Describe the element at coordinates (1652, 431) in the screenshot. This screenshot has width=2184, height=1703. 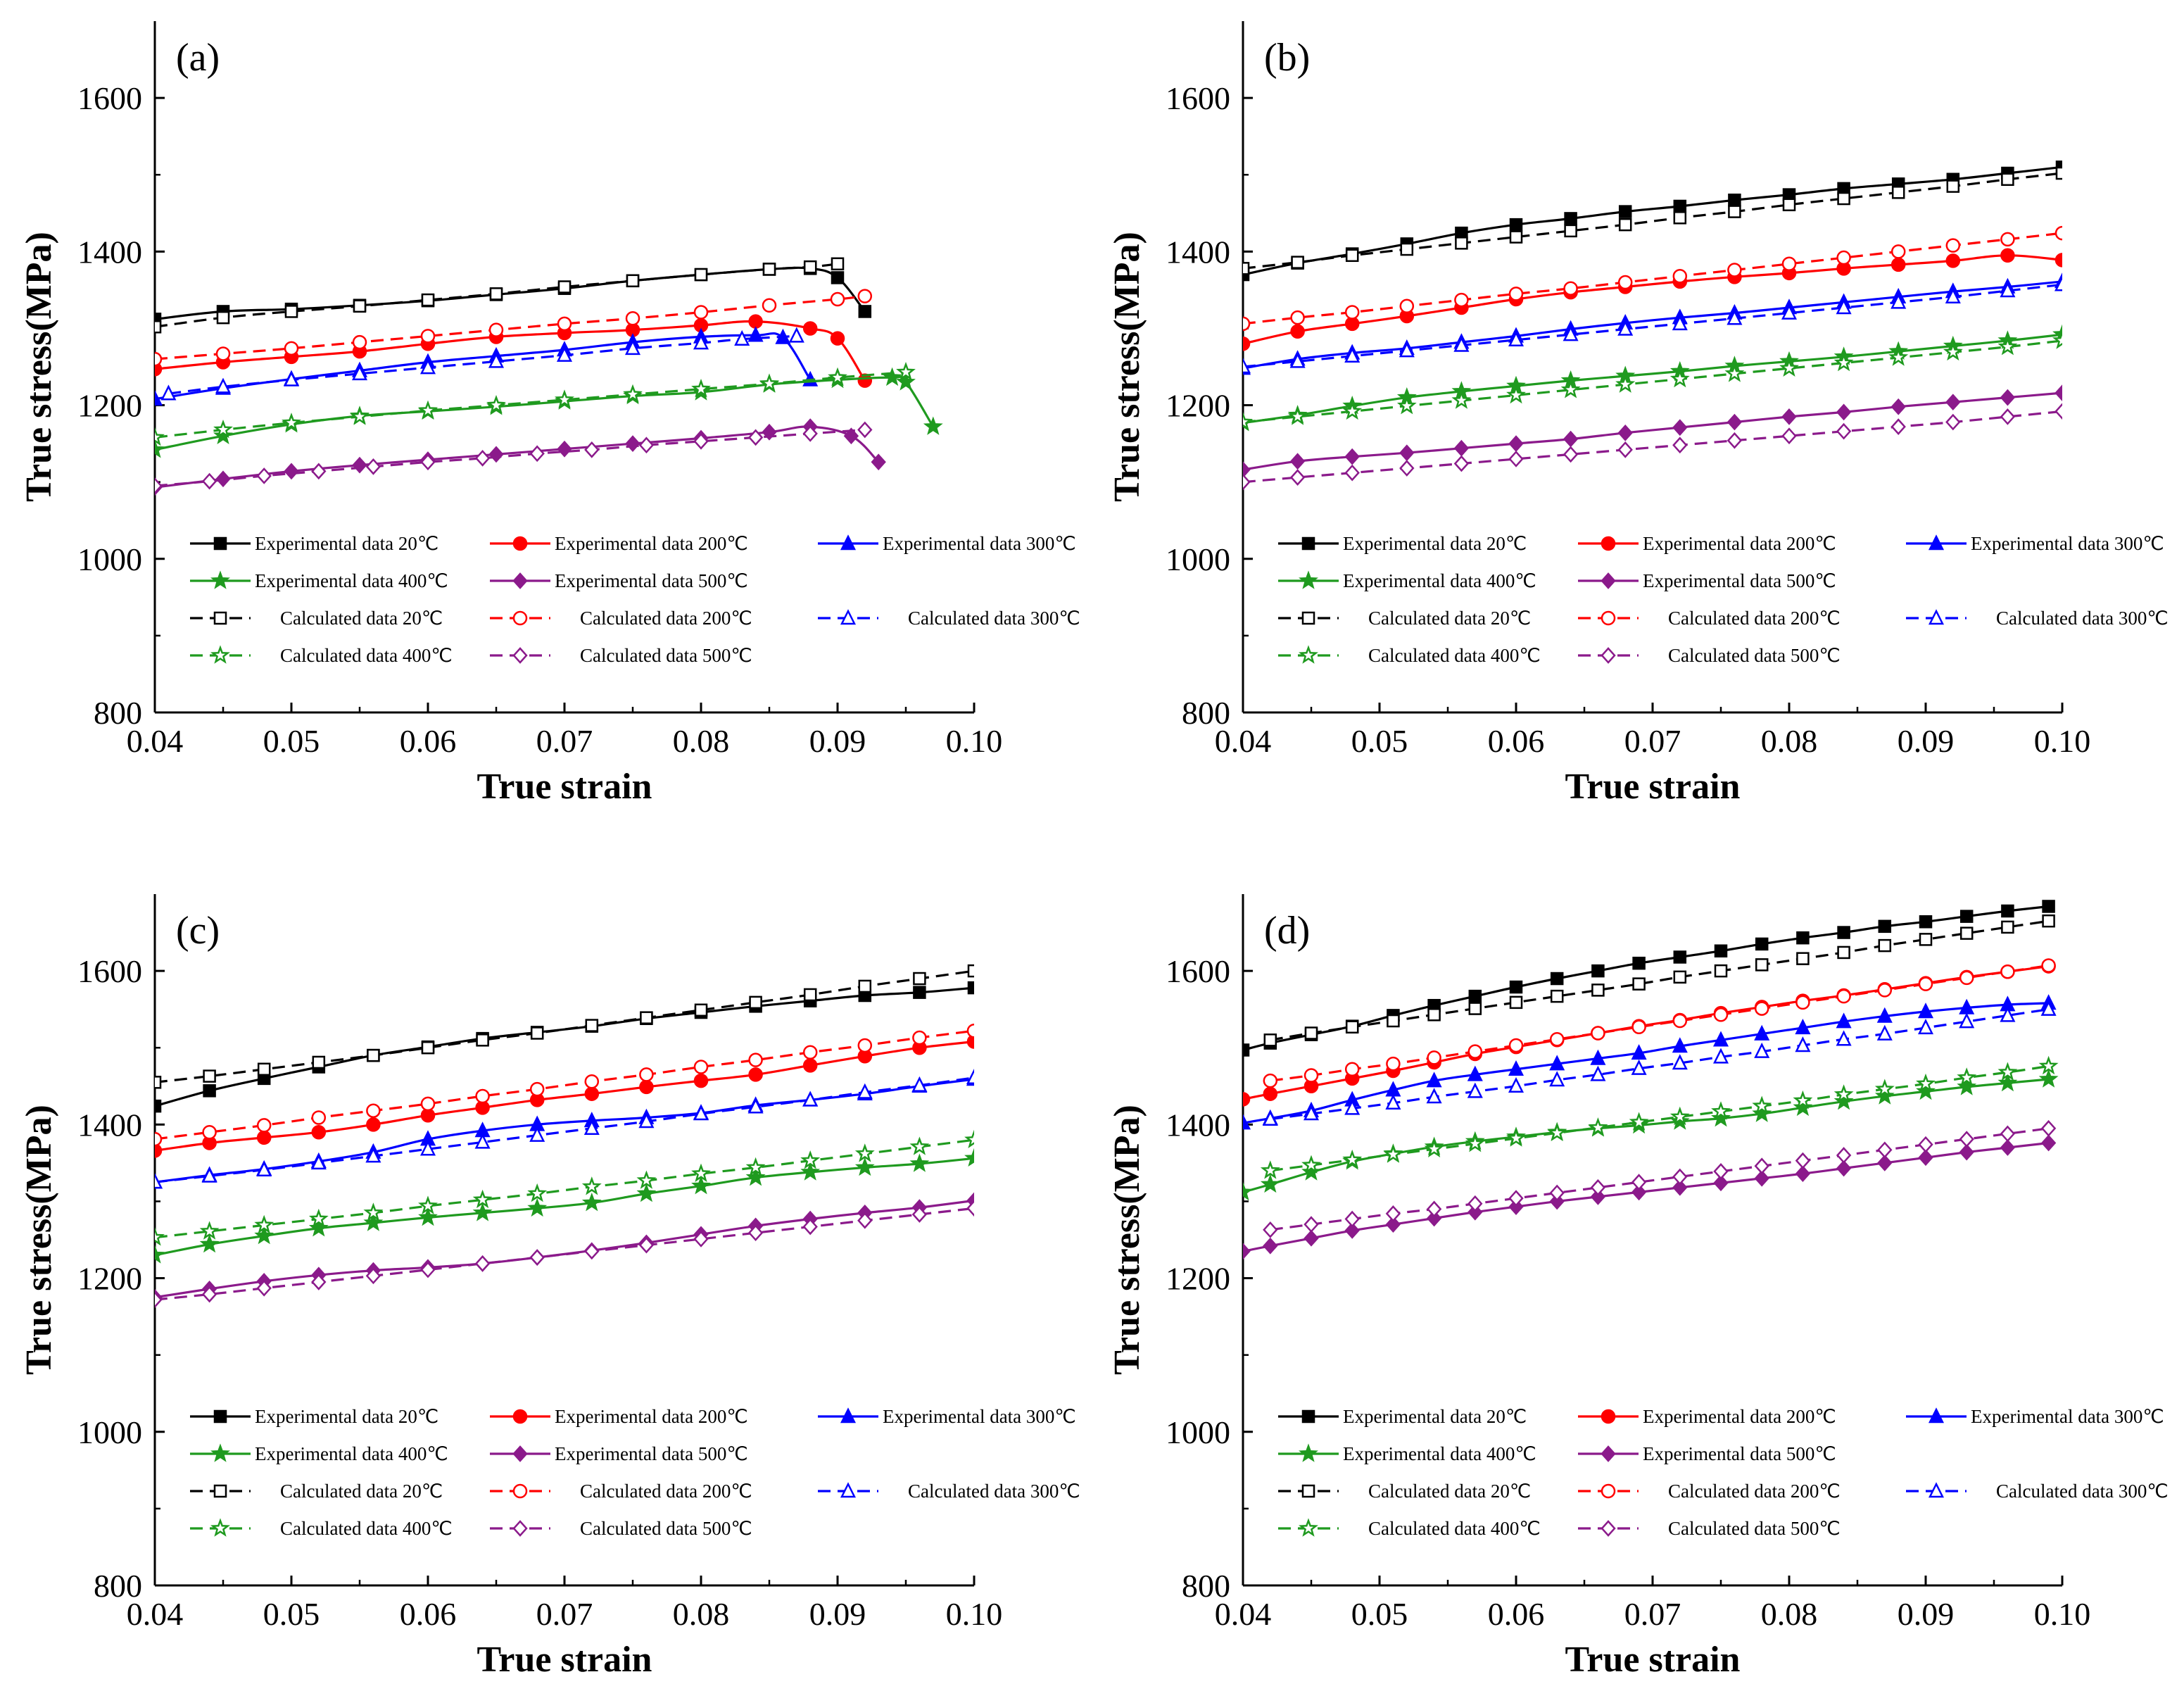
I see `series-line-exp-500C` at that location.